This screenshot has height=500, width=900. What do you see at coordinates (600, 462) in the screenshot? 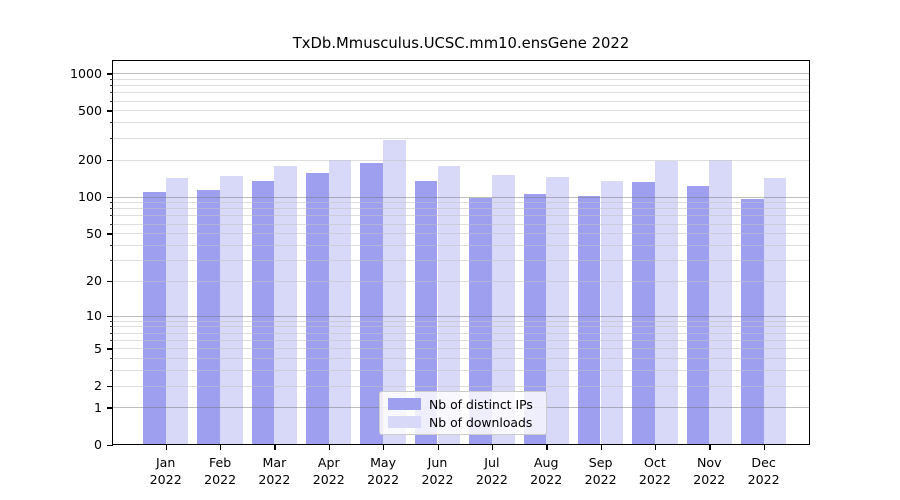
I see `x-label-month: Sep` at bounding box center [600, 462].